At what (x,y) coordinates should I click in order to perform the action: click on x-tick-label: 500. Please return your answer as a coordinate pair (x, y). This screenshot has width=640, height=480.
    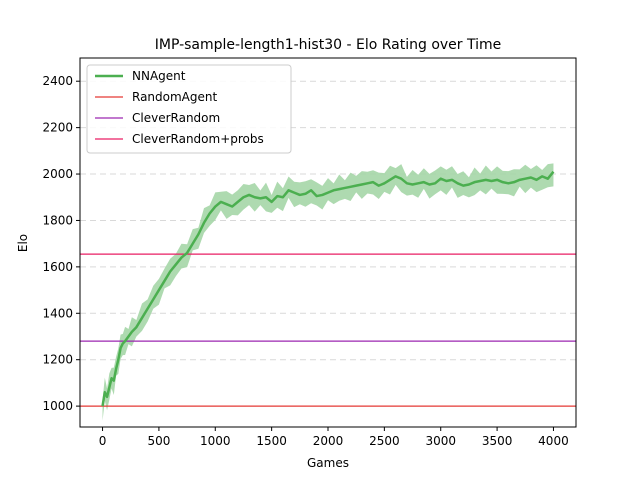
    Looking at the image, I should click on (158, 441).